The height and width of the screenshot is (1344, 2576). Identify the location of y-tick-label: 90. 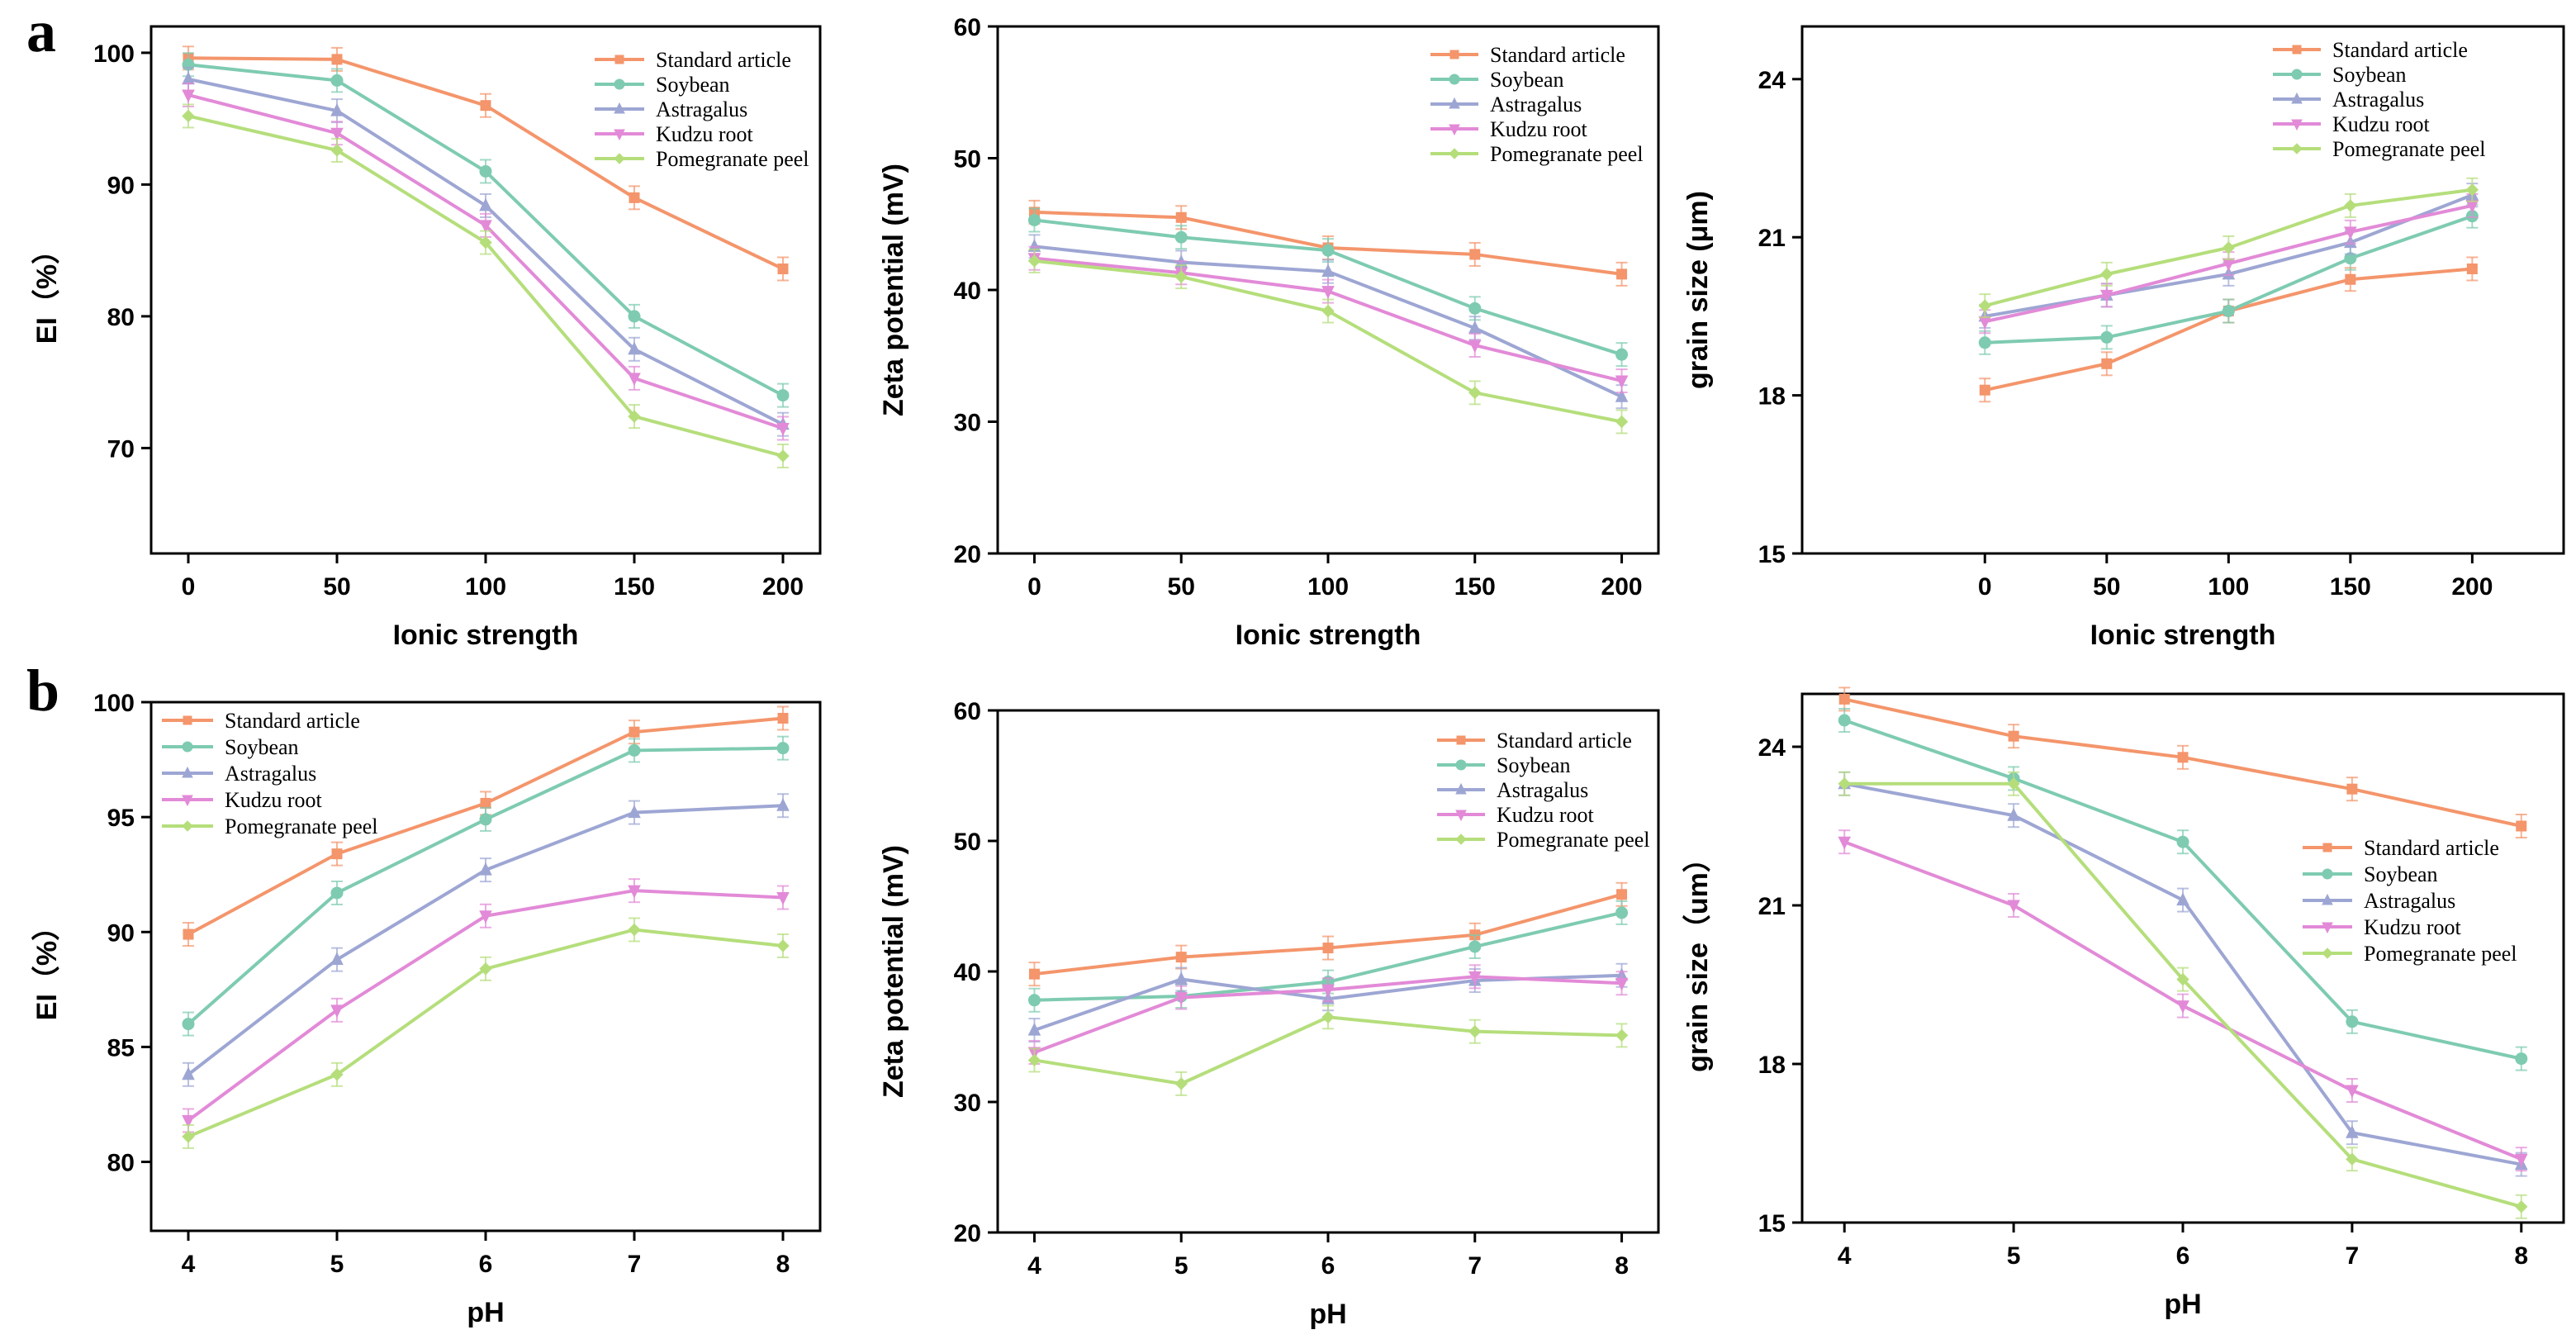
(121, 185).